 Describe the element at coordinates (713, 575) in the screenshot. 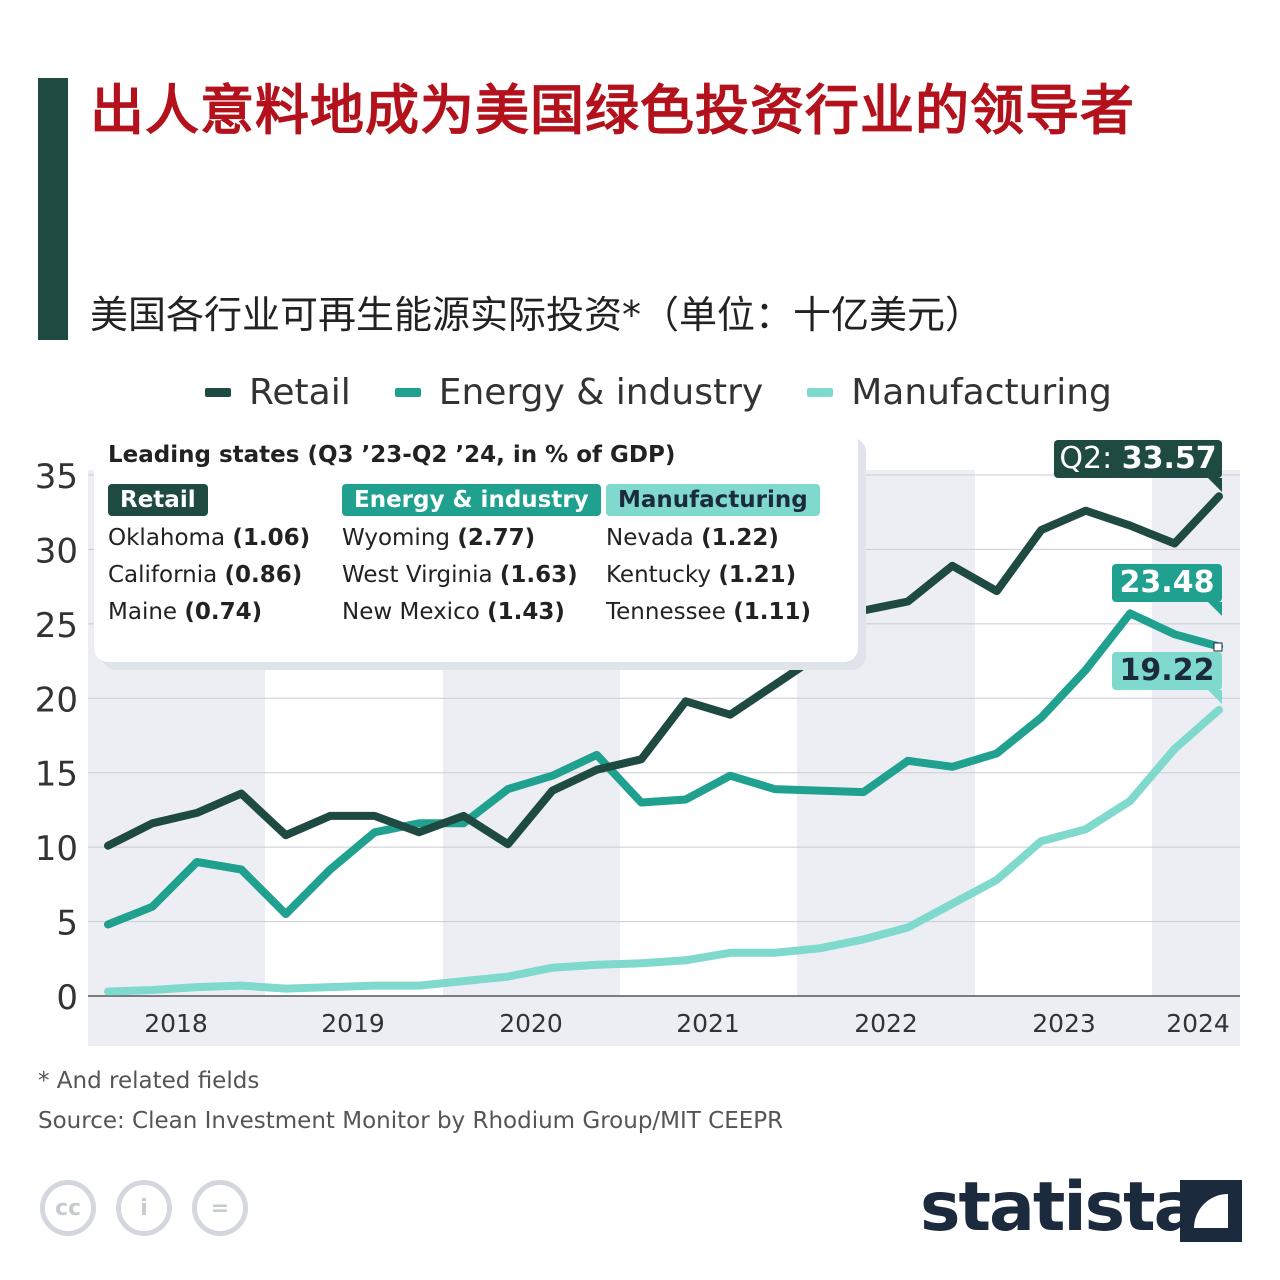

I see `state-row: Kentucky (1.21)` at that location.